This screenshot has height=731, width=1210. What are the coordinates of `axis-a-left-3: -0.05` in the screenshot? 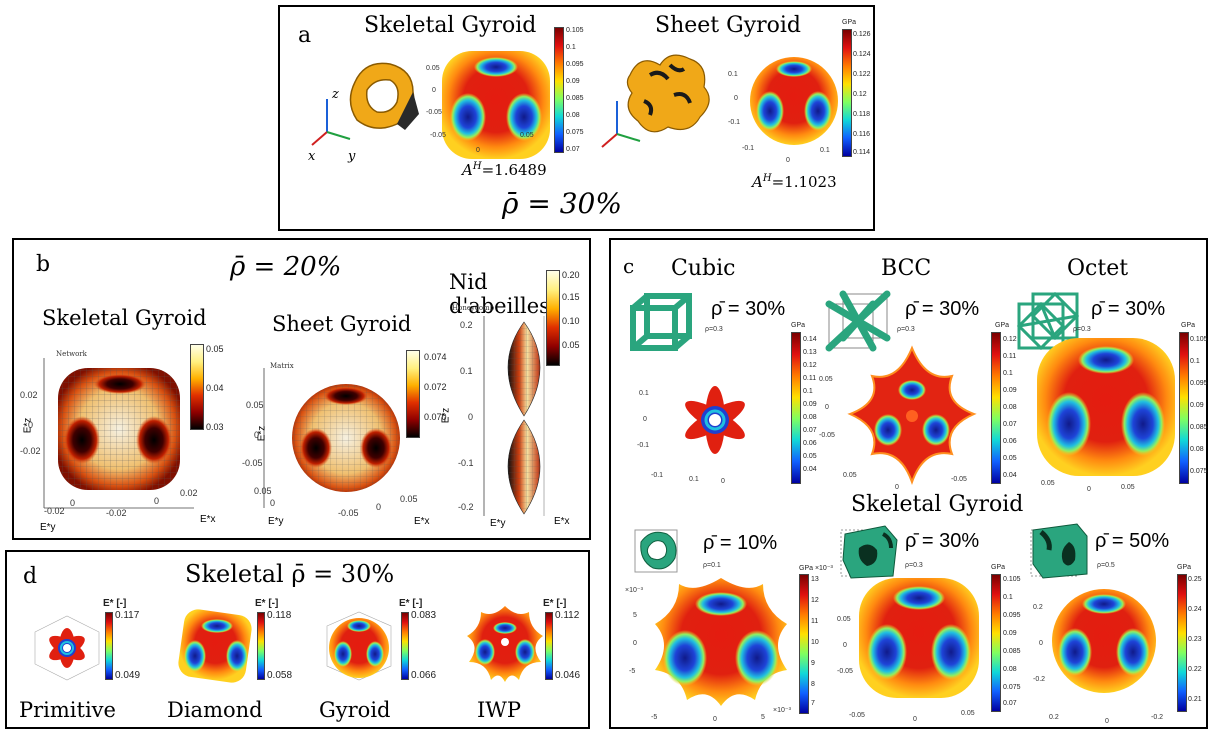 It's located at (434, 112).